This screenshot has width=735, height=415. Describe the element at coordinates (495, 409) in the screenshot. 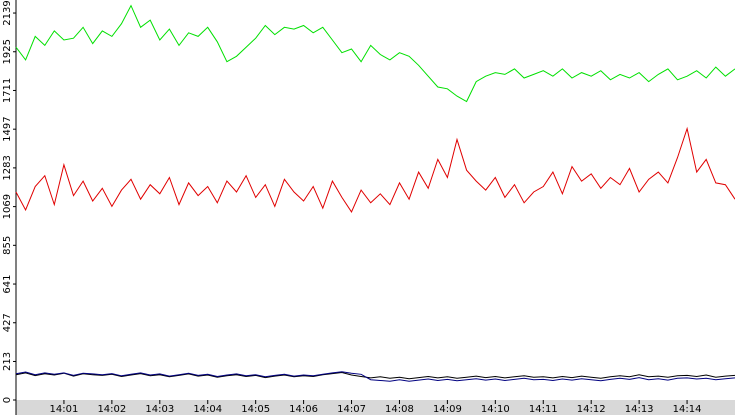

I see `x-tick-label: 14:10` at that location.